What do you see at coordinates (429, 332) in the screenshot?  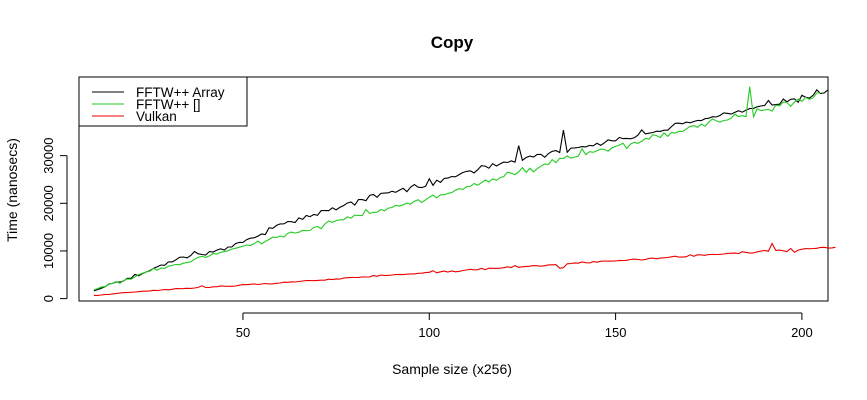 I see `x-tick-label: 100` at bounding box center [429, 332].